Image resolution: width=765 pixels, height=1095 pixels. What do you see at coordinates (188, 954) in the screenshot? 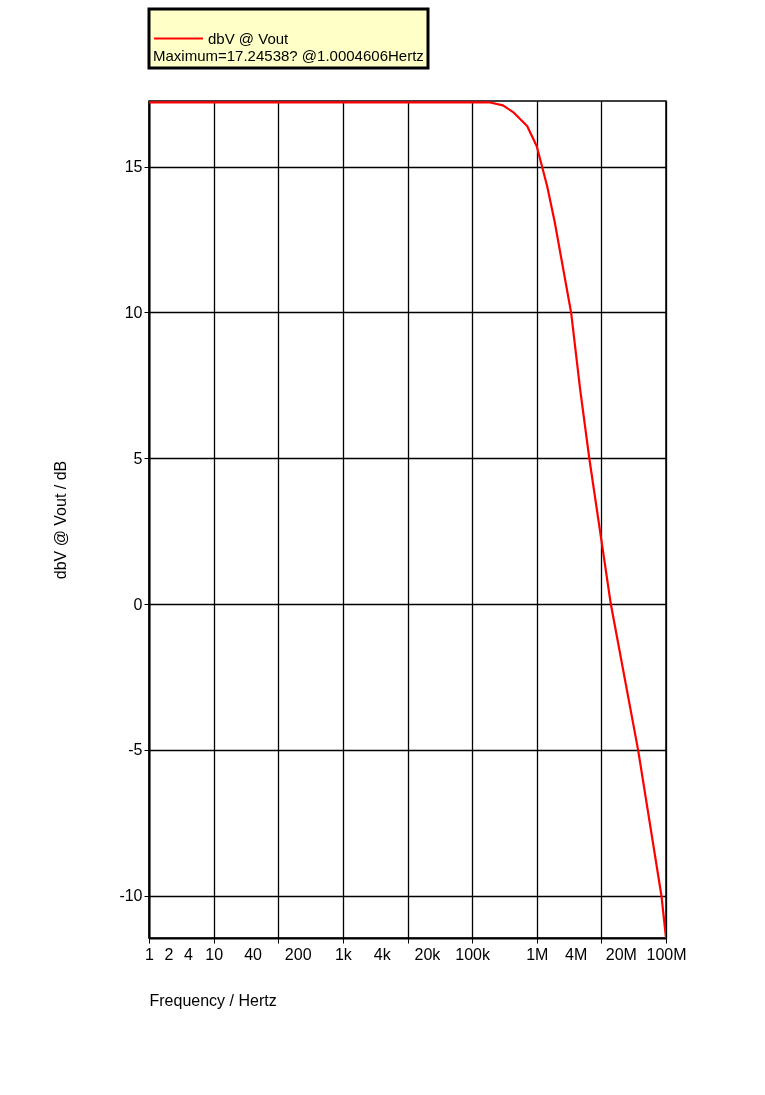
I see `x-tick-label: 4` at bounding box center [188, 954].